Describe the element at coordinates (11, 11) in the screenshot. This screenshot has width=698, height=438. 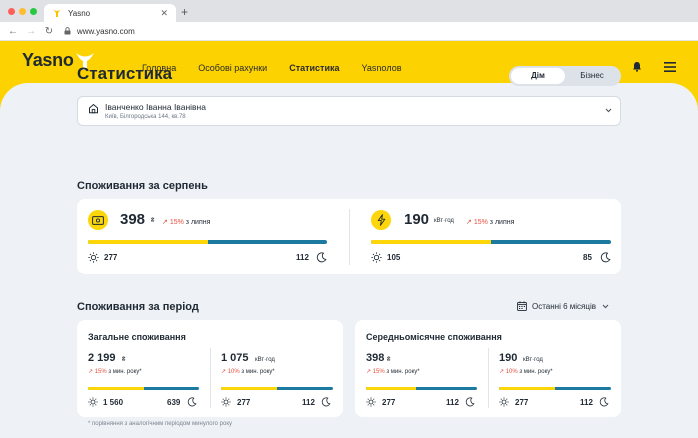
I see `window-close-dot` at that location.